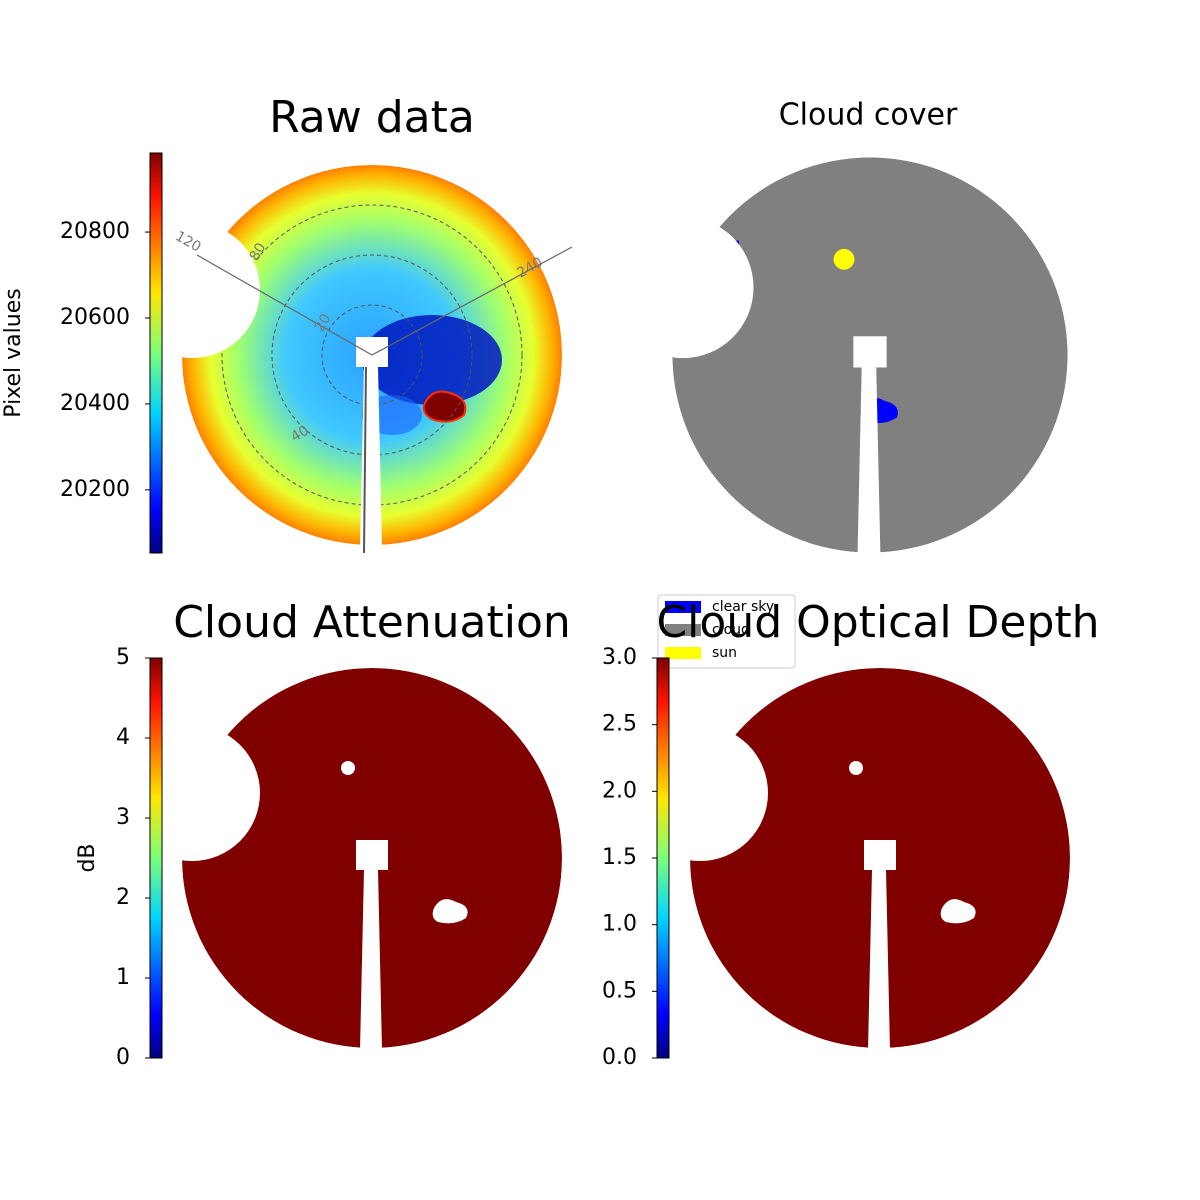 Image resolution: width=1200 pixels, height=1200 pixels. What do you see at coordinates (870, 355) in the screenshot?
I see `cloud-mask-image` at bounding box center [870, 355].